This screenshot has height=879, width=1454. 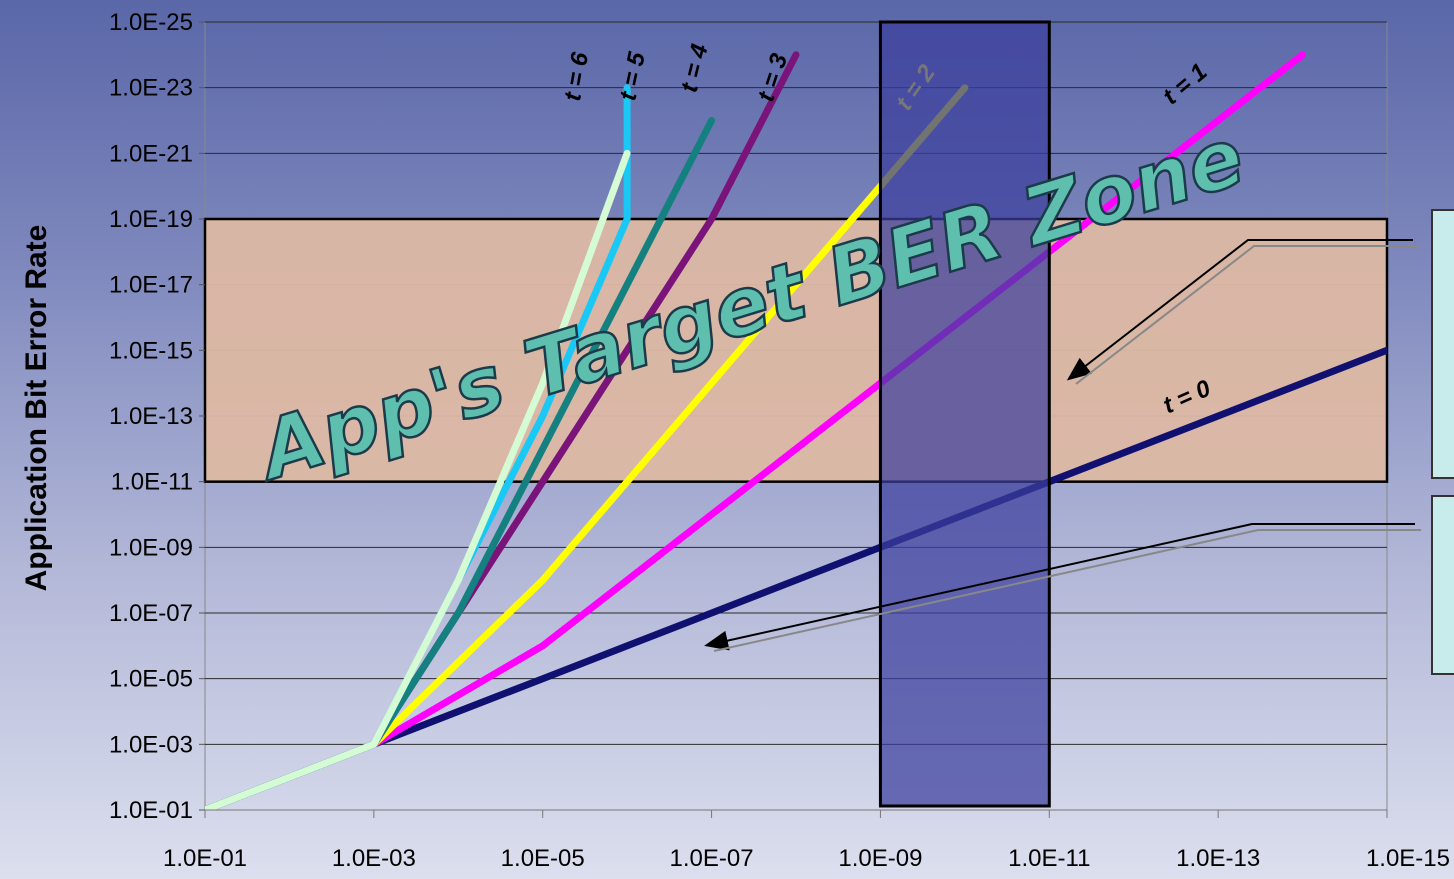 What do you see at coordinates (1442, 585) in the screenshot?
I see `callout-box-bottom` at bounding box center [1442, 585].